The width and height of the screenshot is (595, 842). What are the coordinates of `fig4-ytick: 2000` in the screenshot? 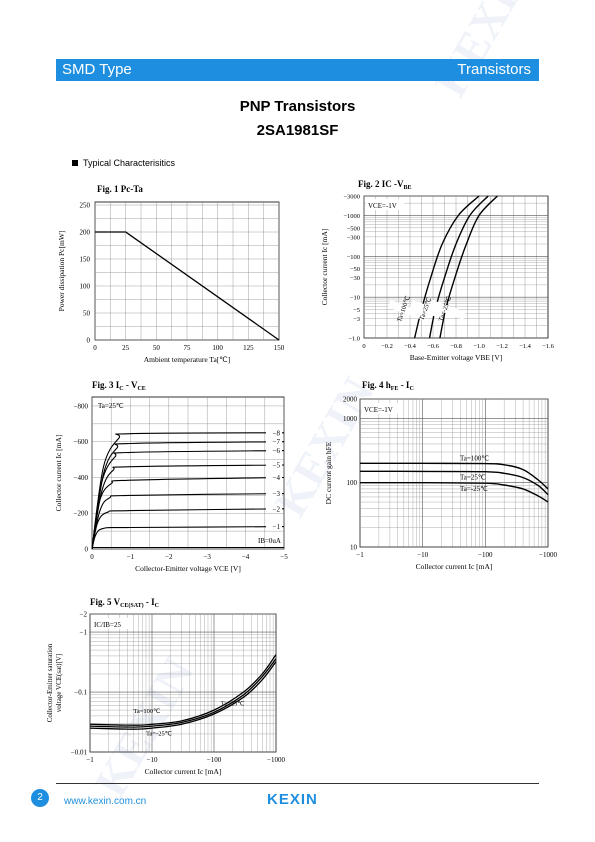 It's located at (350, 400).